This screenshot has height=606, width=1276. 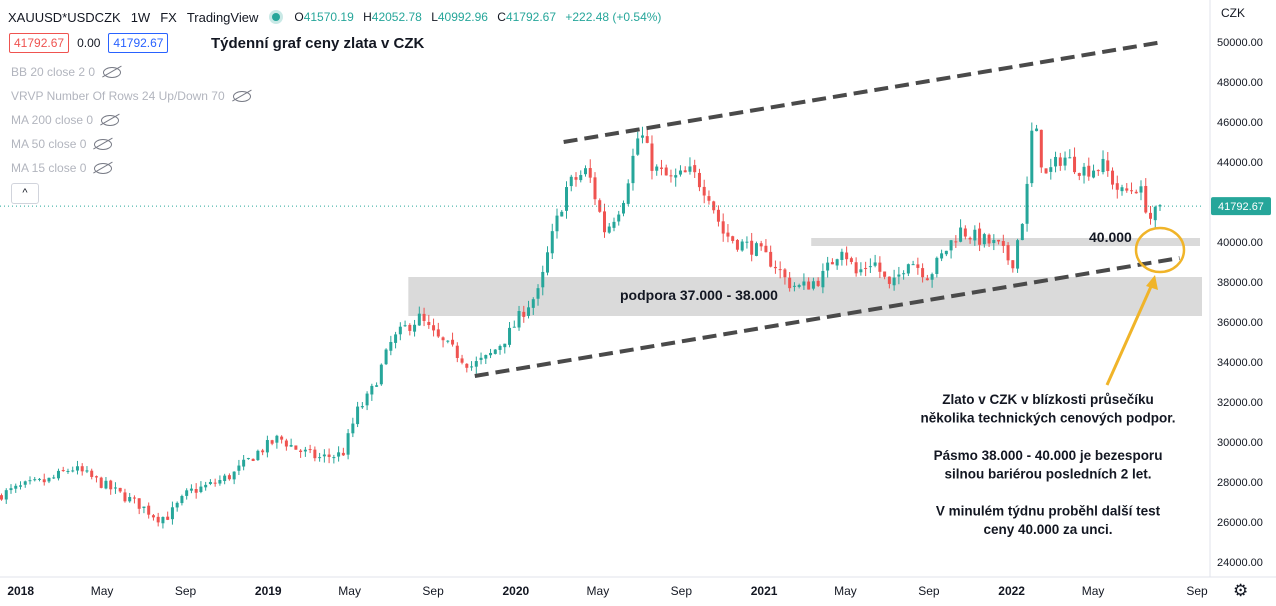 What do you see at coordinates (64, 17) in the screenshot?
I see `symbol-name: XAUUSD*USDCZK` at bounding box center [64, 17].